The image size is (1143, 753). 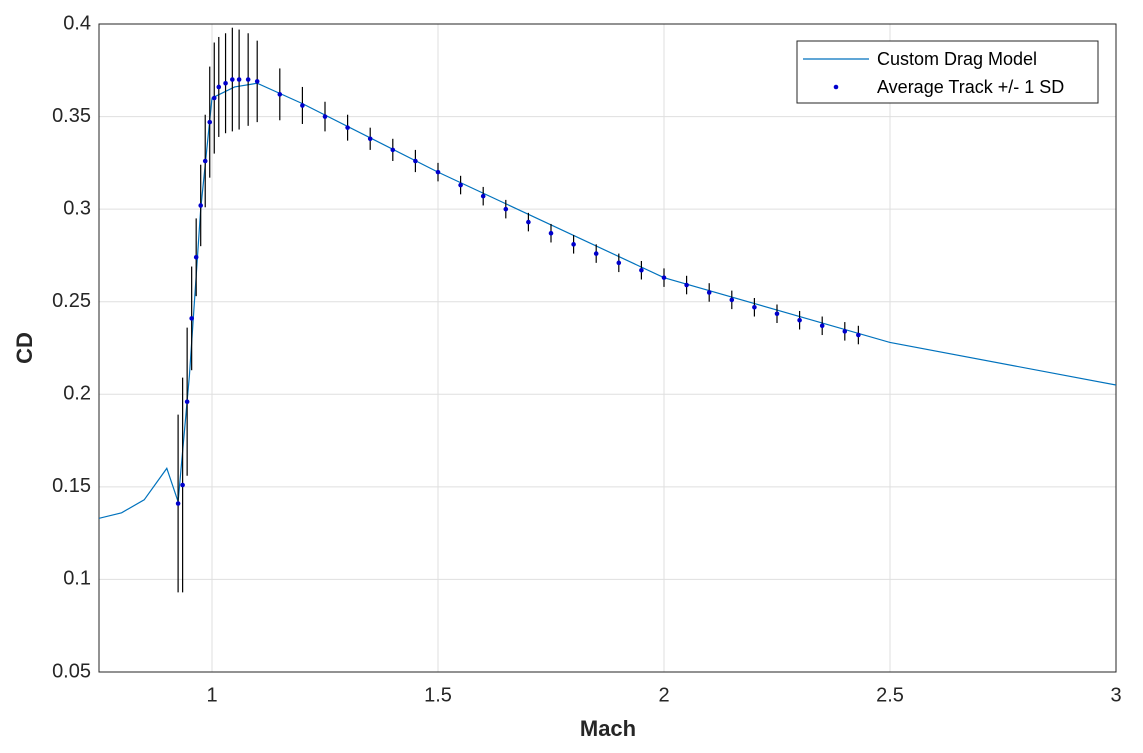 I want to click on y-tick-label: 0.15, so click(x=71, y=486).